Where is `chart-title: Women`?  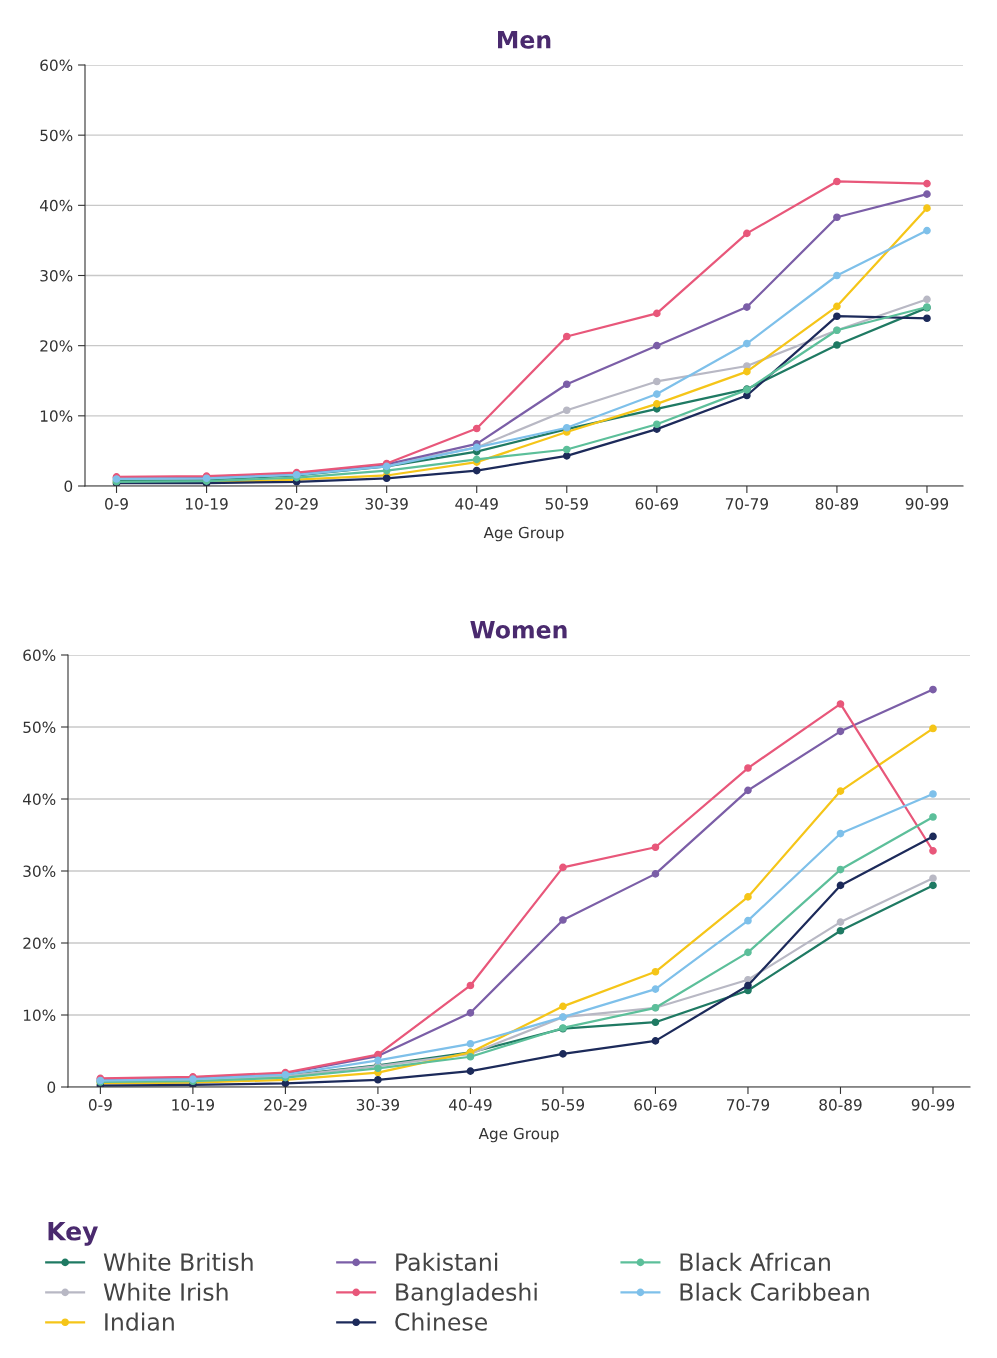 chart-title: Women is located at coordinates (518, 630).